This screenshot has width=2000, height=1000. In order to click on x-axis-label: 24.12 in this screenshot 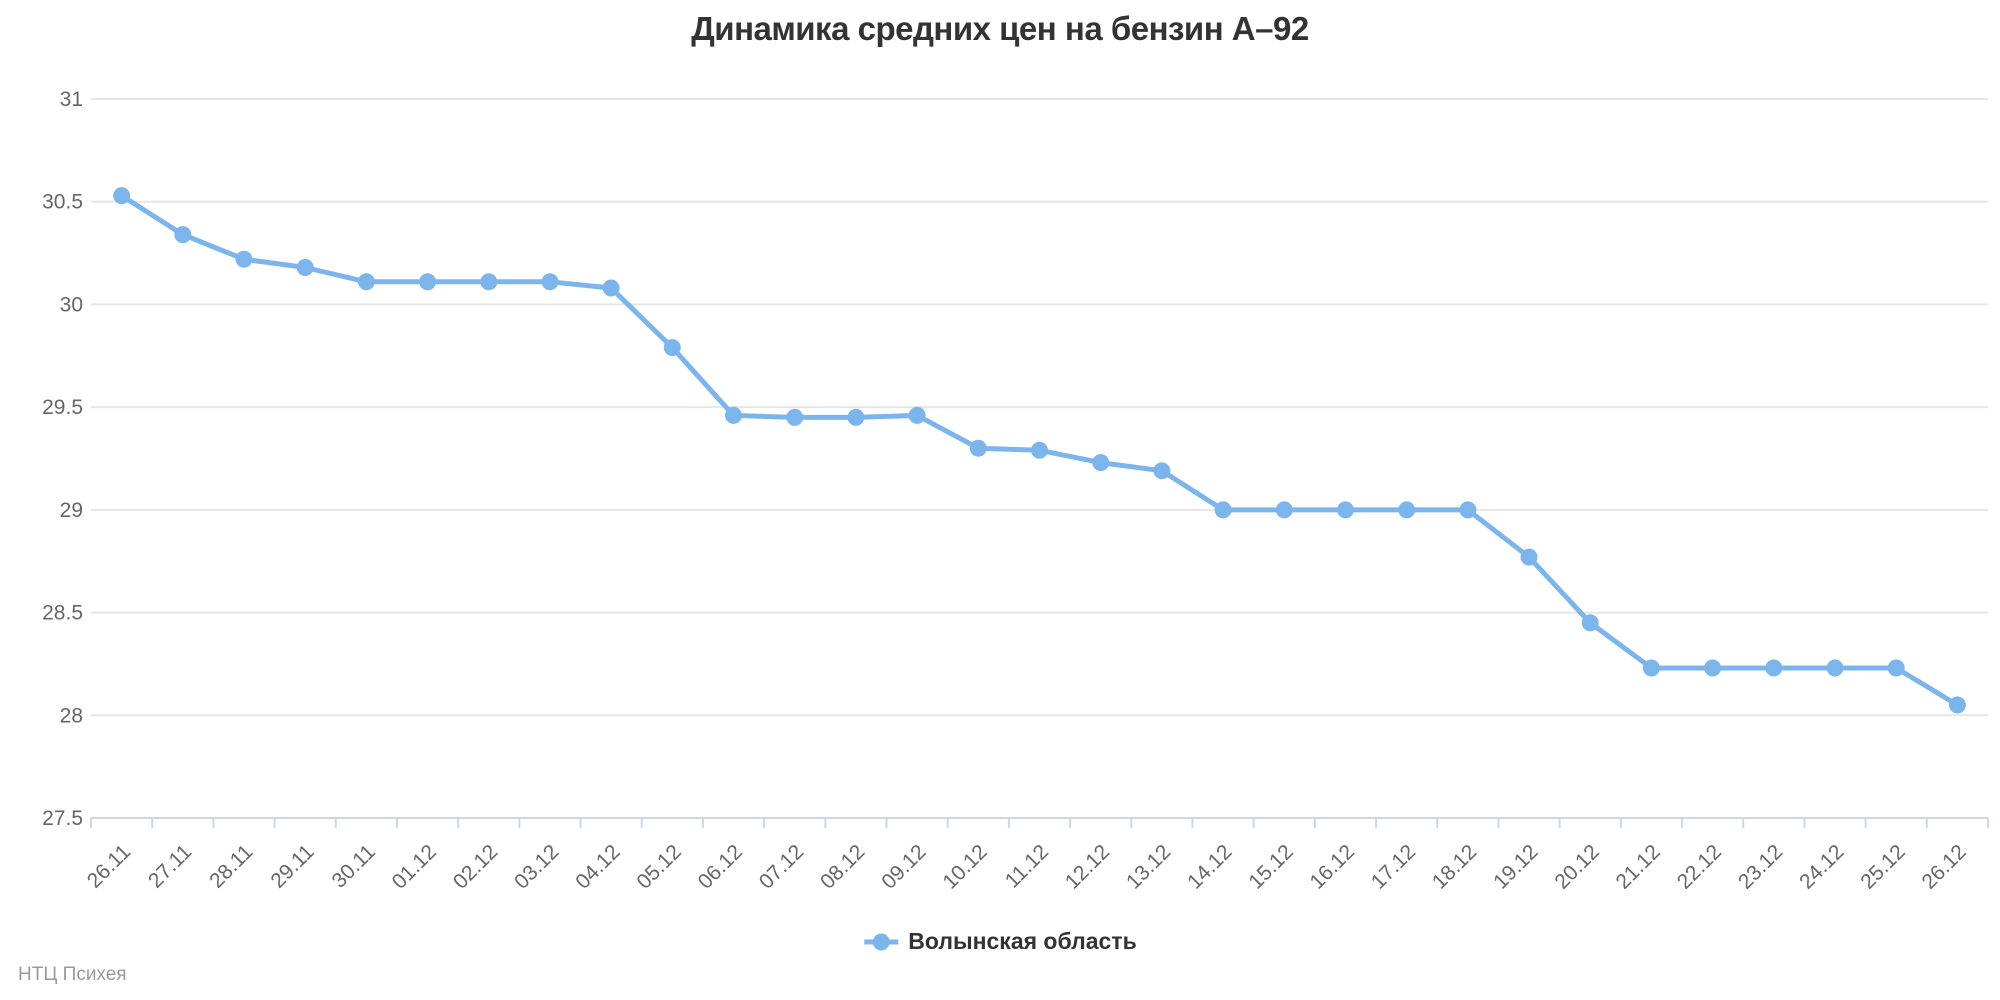, I will do `click(1821, 866)`.